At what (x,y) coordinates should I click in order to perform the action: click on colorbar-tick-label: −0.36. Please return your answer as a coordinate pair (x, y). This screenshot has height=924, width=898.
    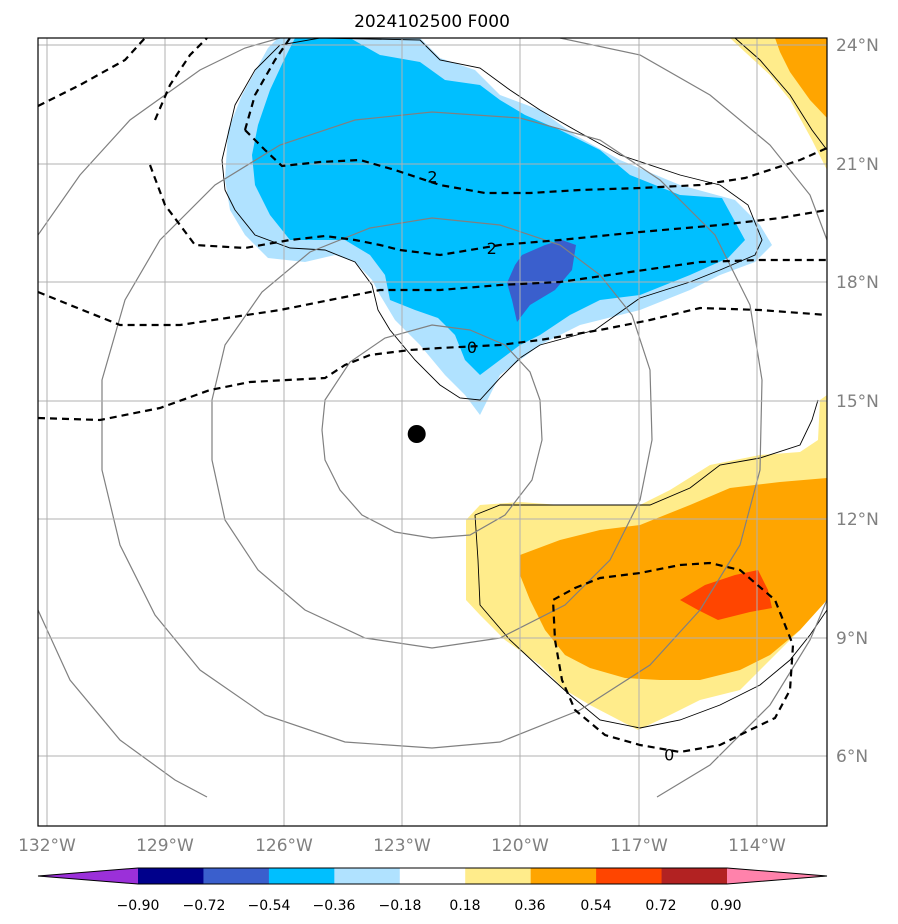
    Looking at the image, I should click on (334, 906).